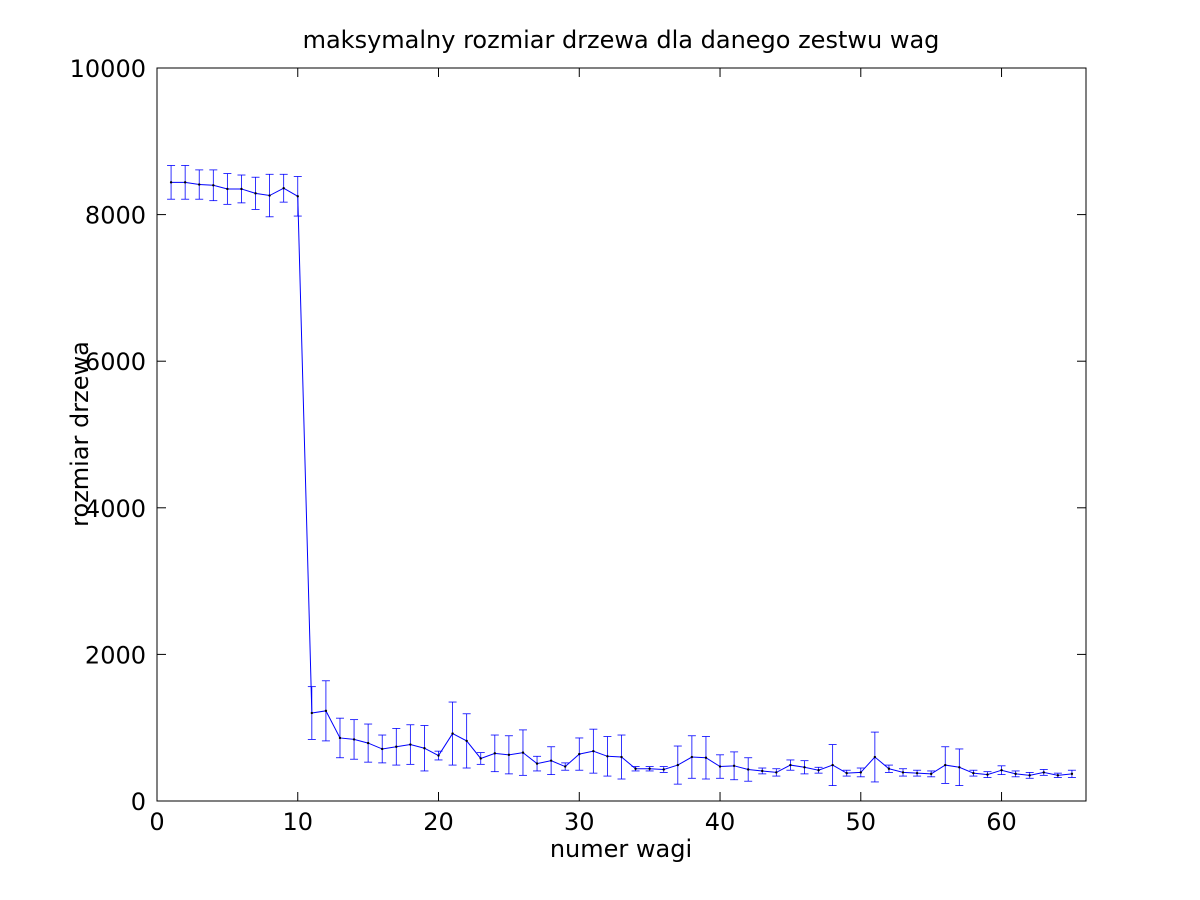  I want to click on y-tick-label: 4000, so click(115, 509).